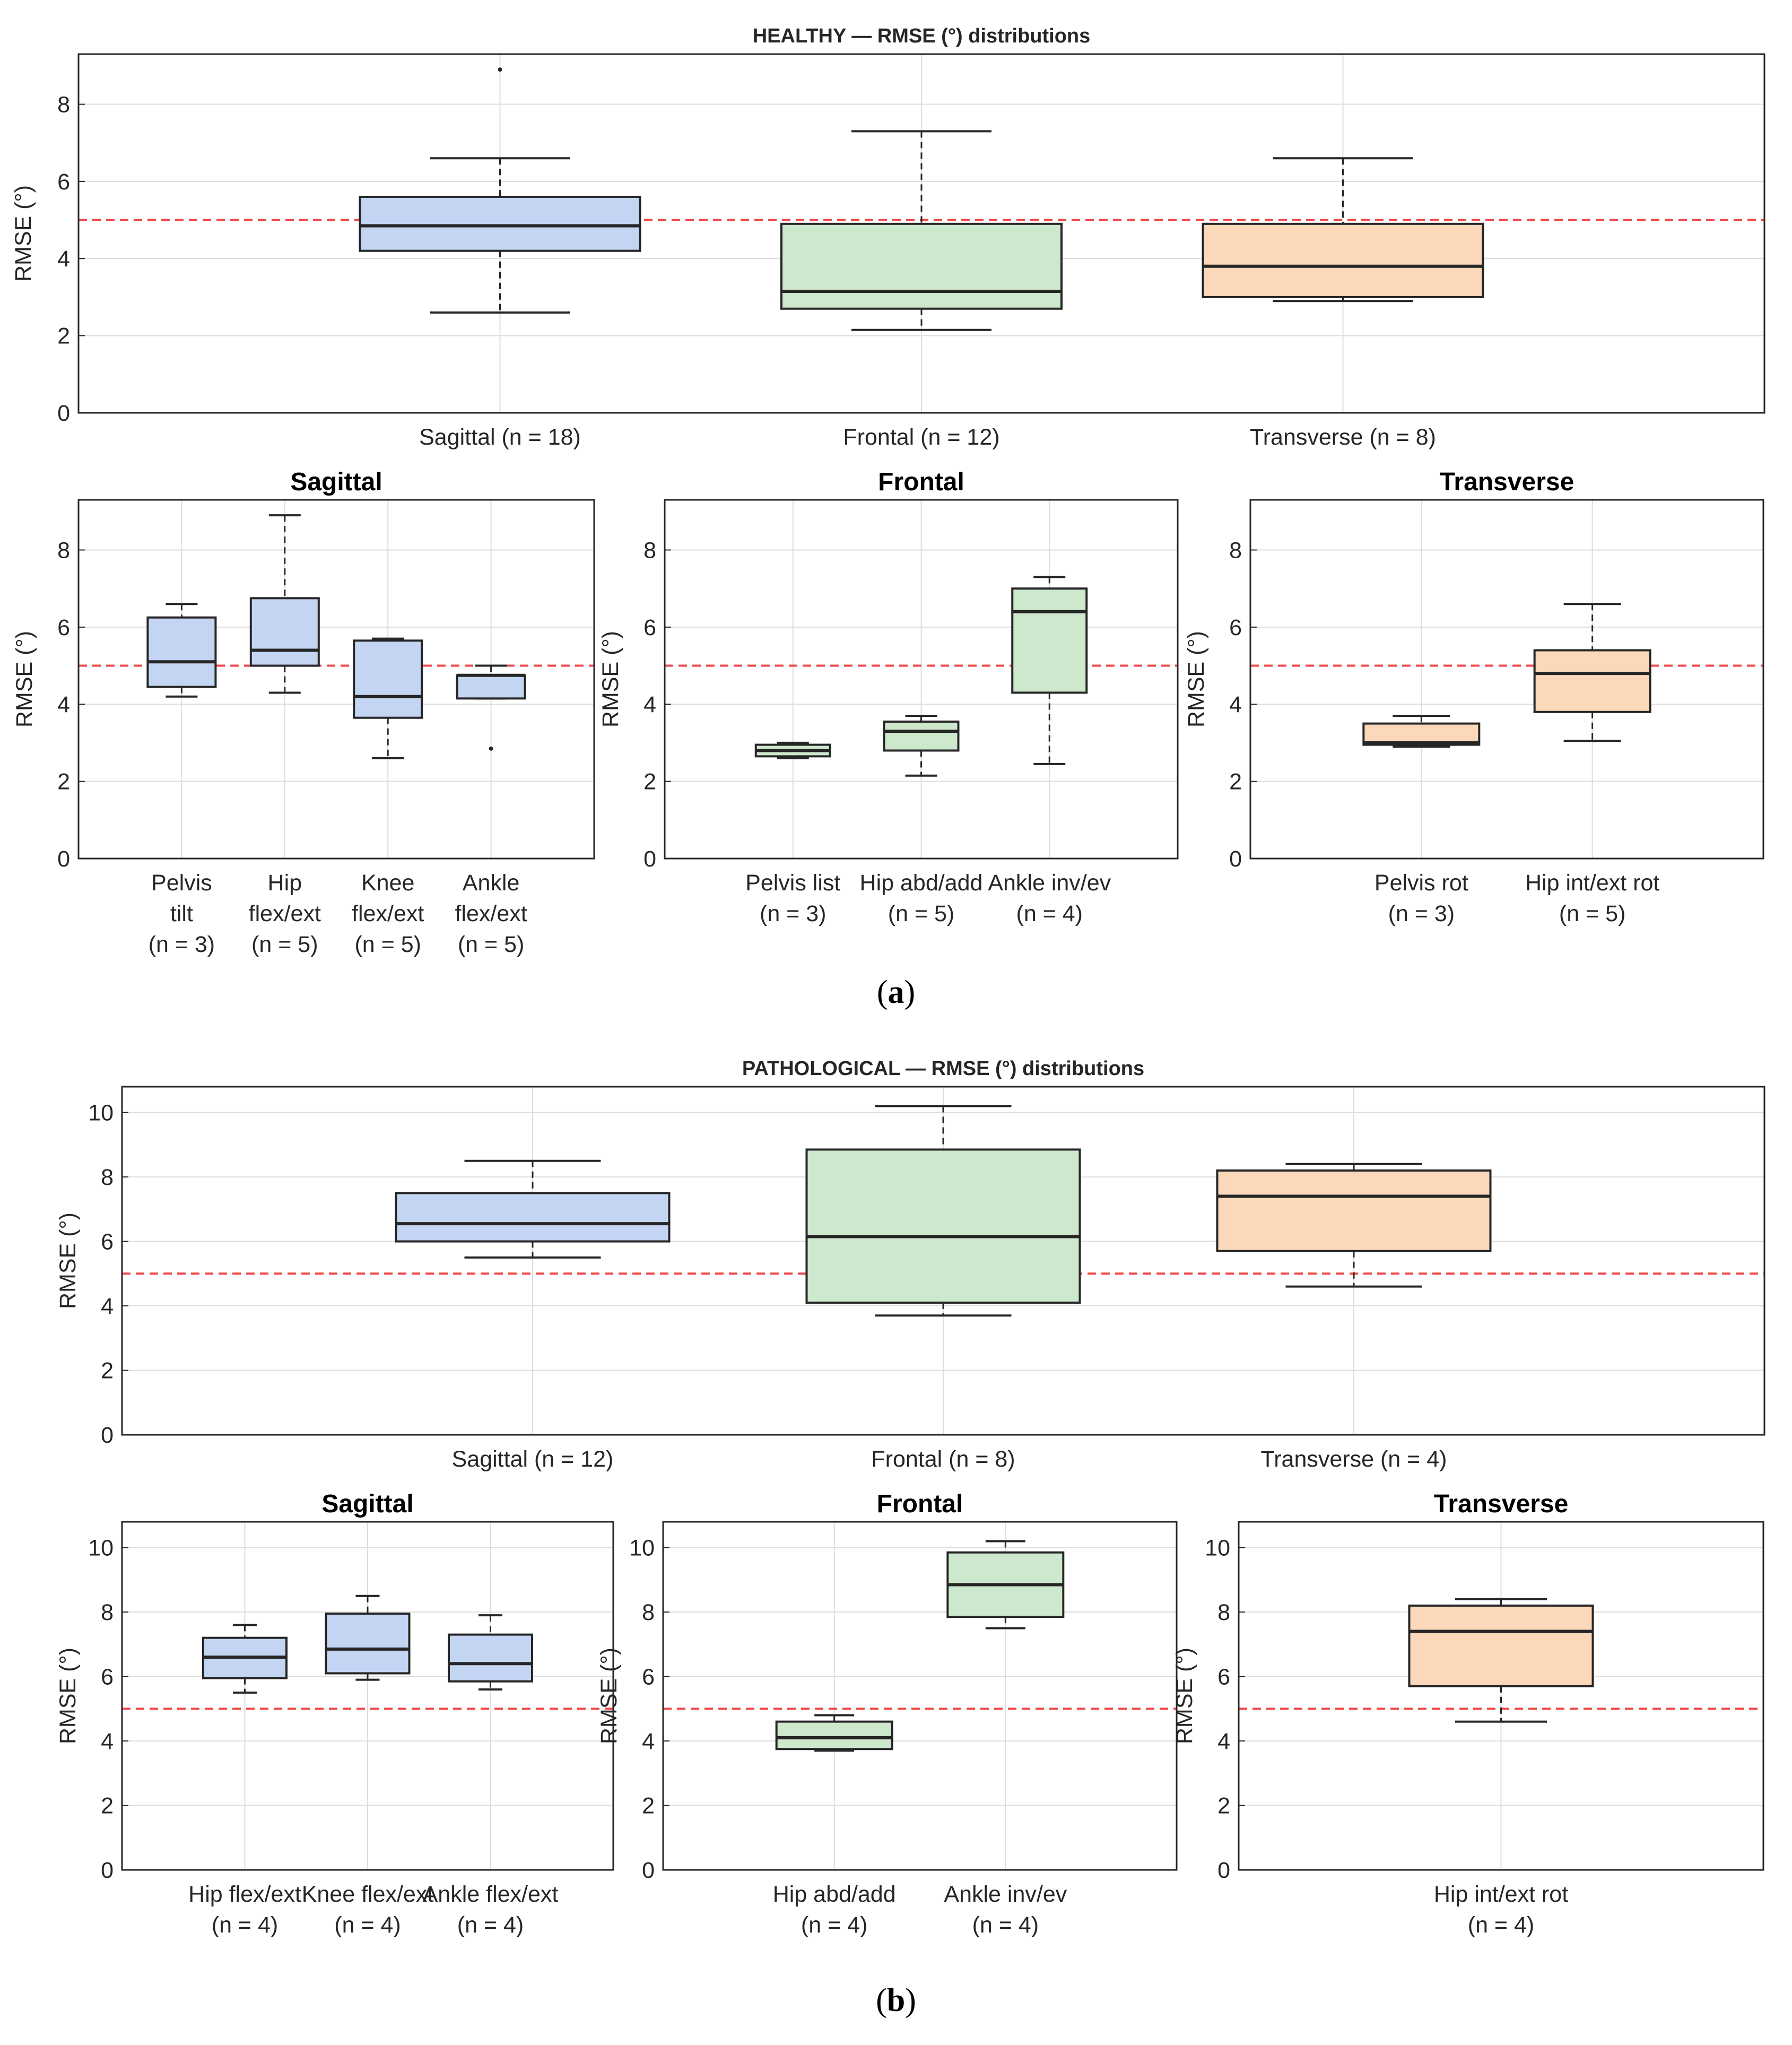 This screenshot has height=2045, width=1792. I want to click on category-label: Sagittal (n = 12), so click(533, 1459).